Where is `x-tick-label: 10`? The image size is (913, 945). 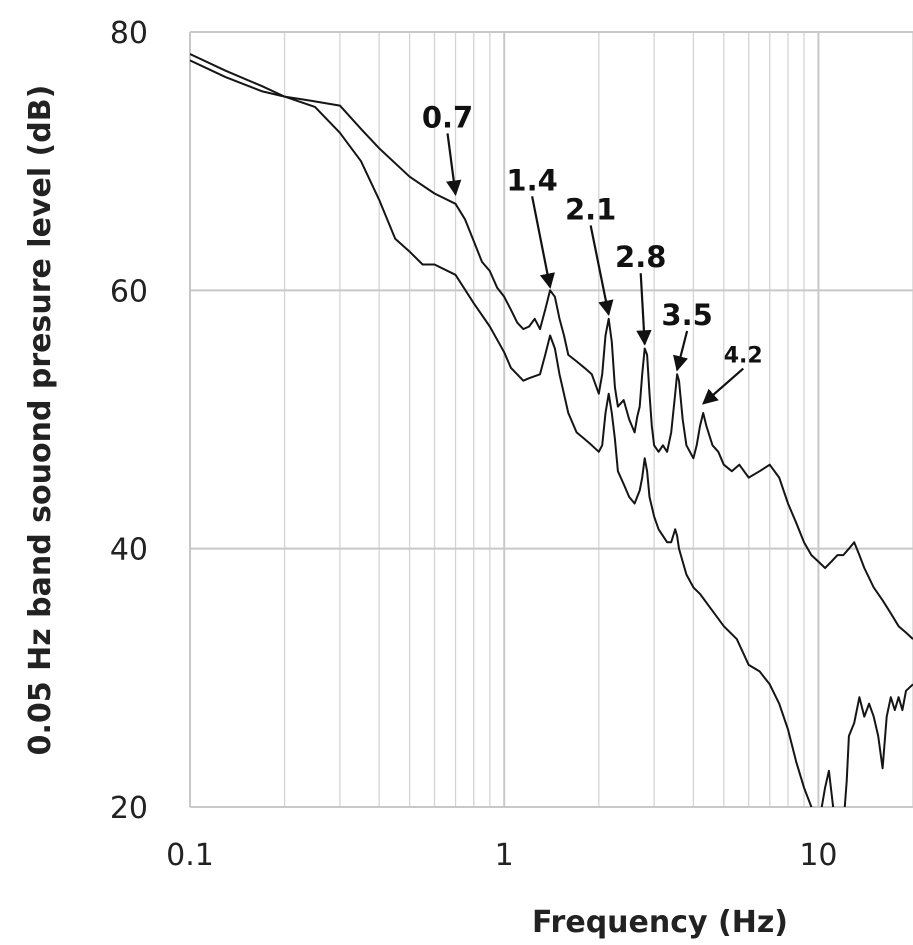
x-tick-label: 10 is located at coordinates (818, 855).